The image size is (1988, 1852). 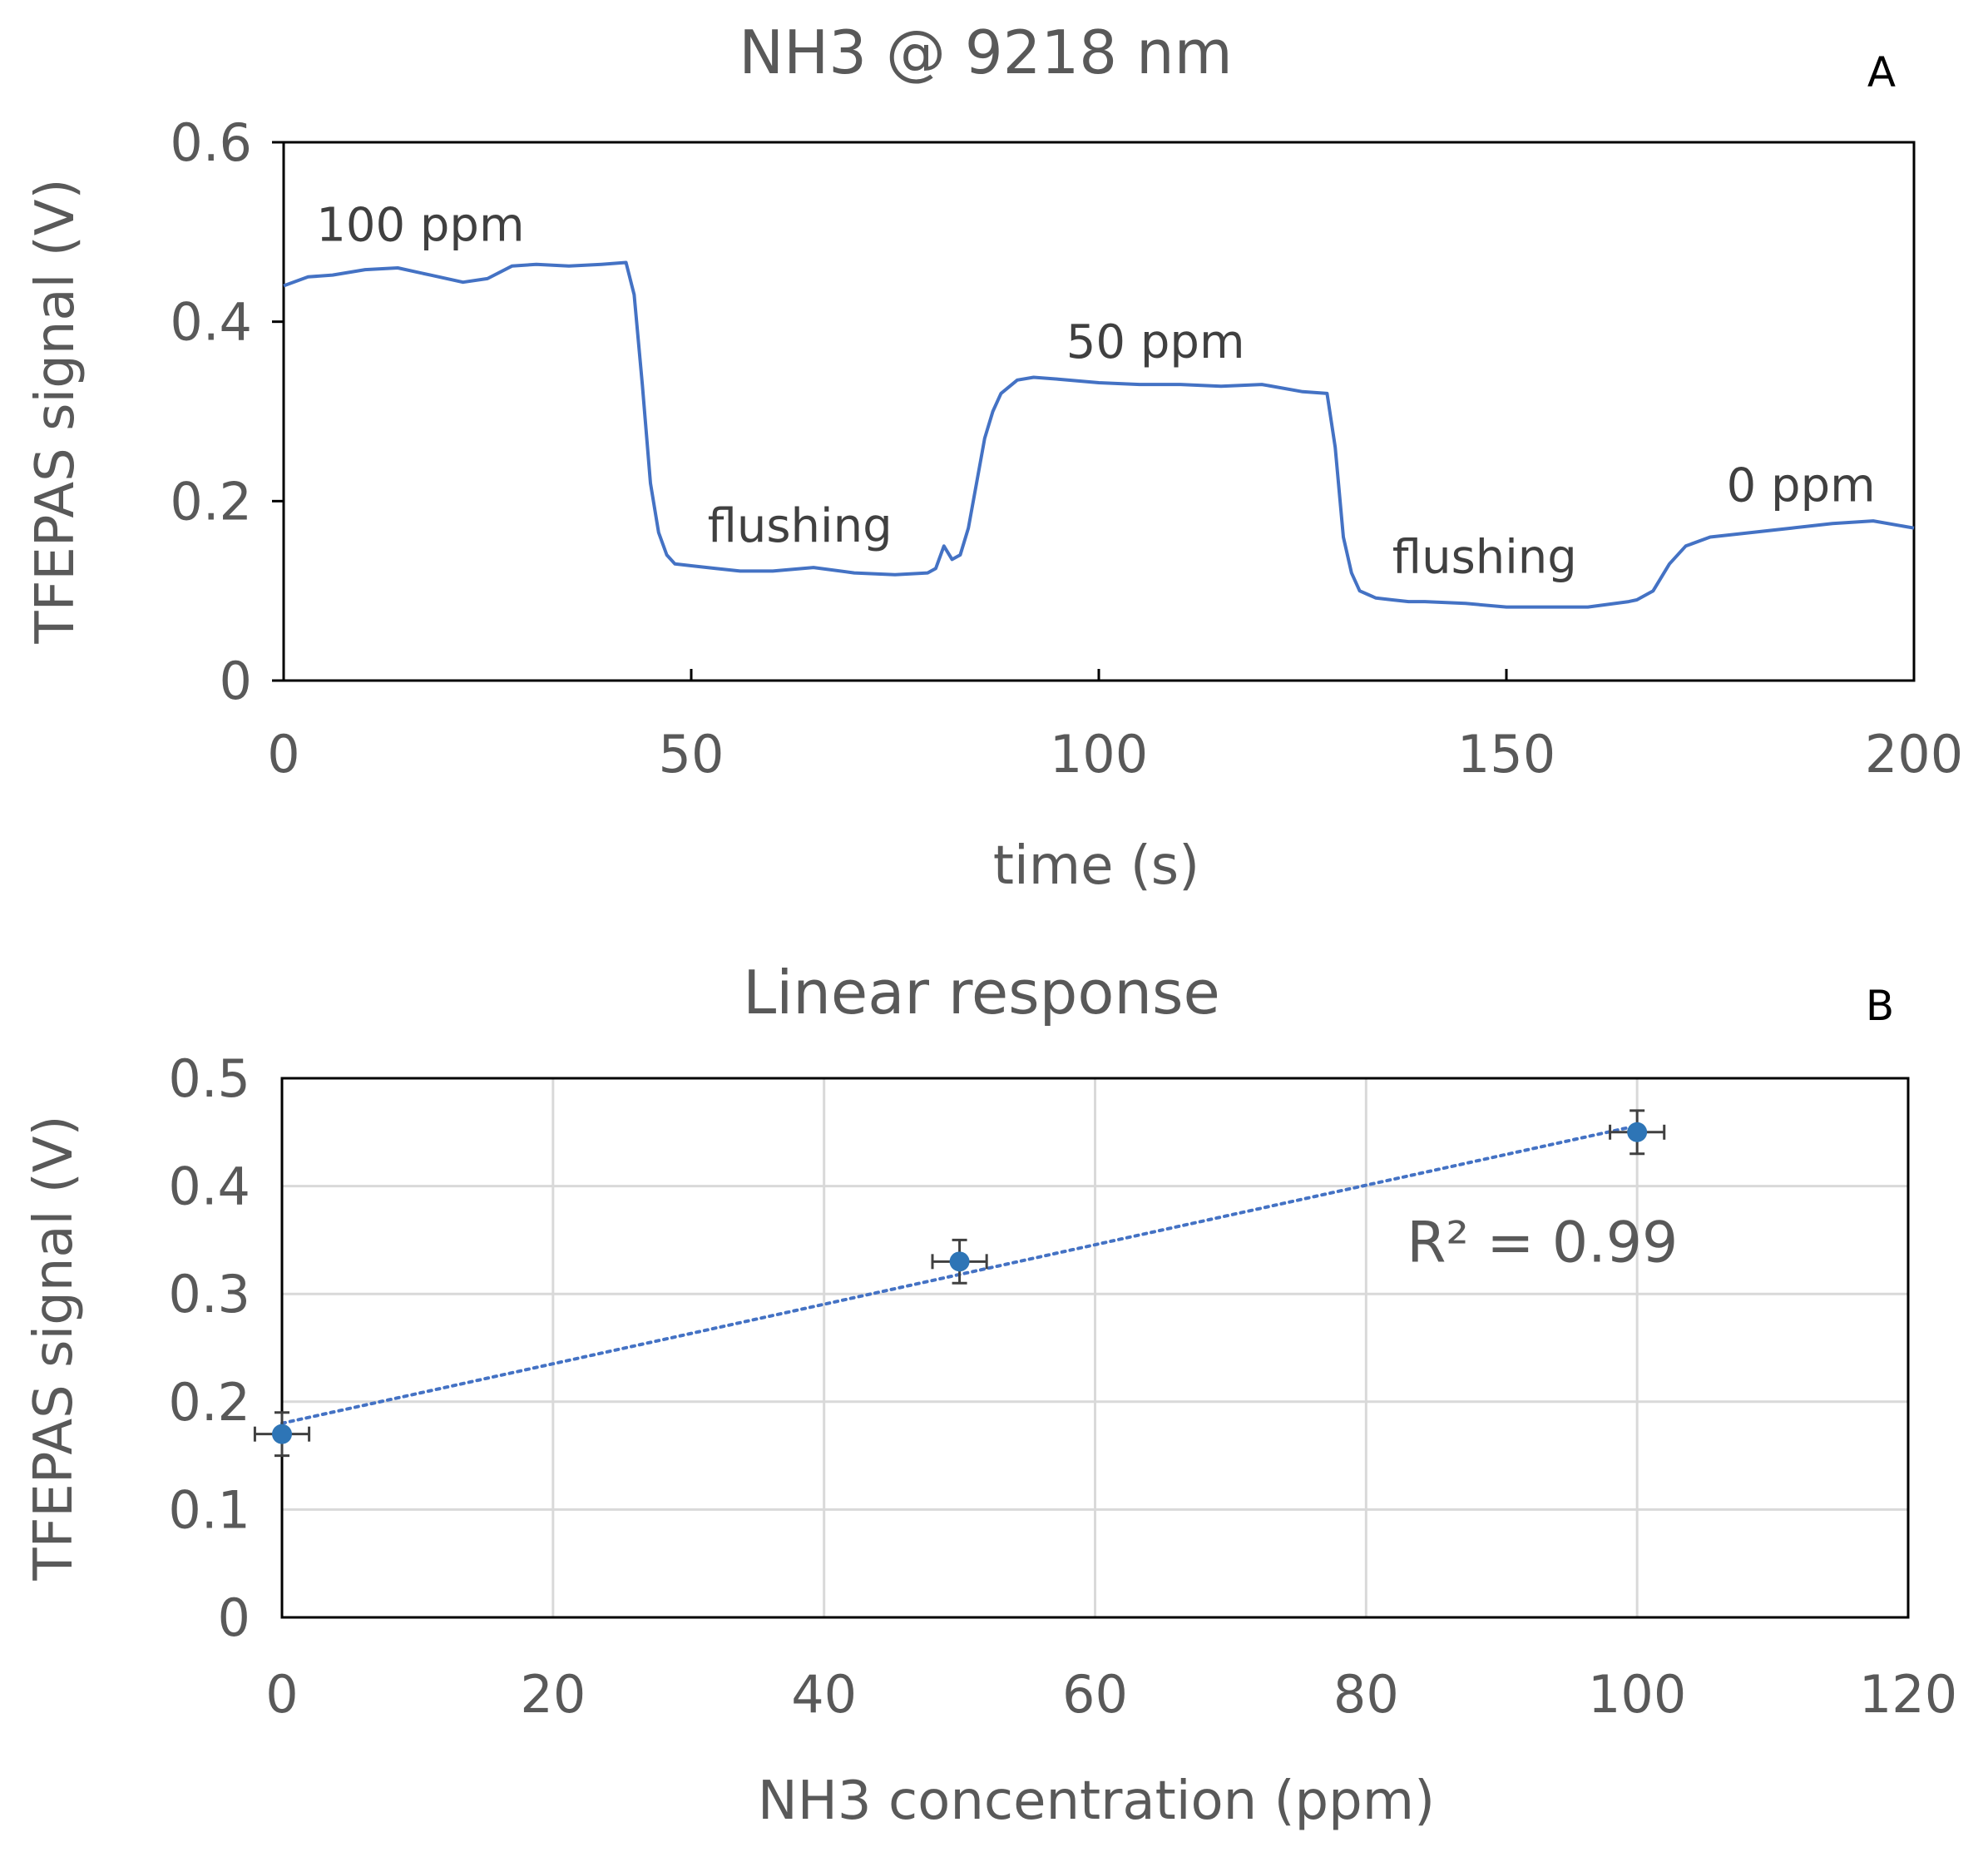 What do you see at coordinates (283, 754) in the screenshot?
I see `chart-a-x-tick-label: 0` at bounding box center [283, 754].